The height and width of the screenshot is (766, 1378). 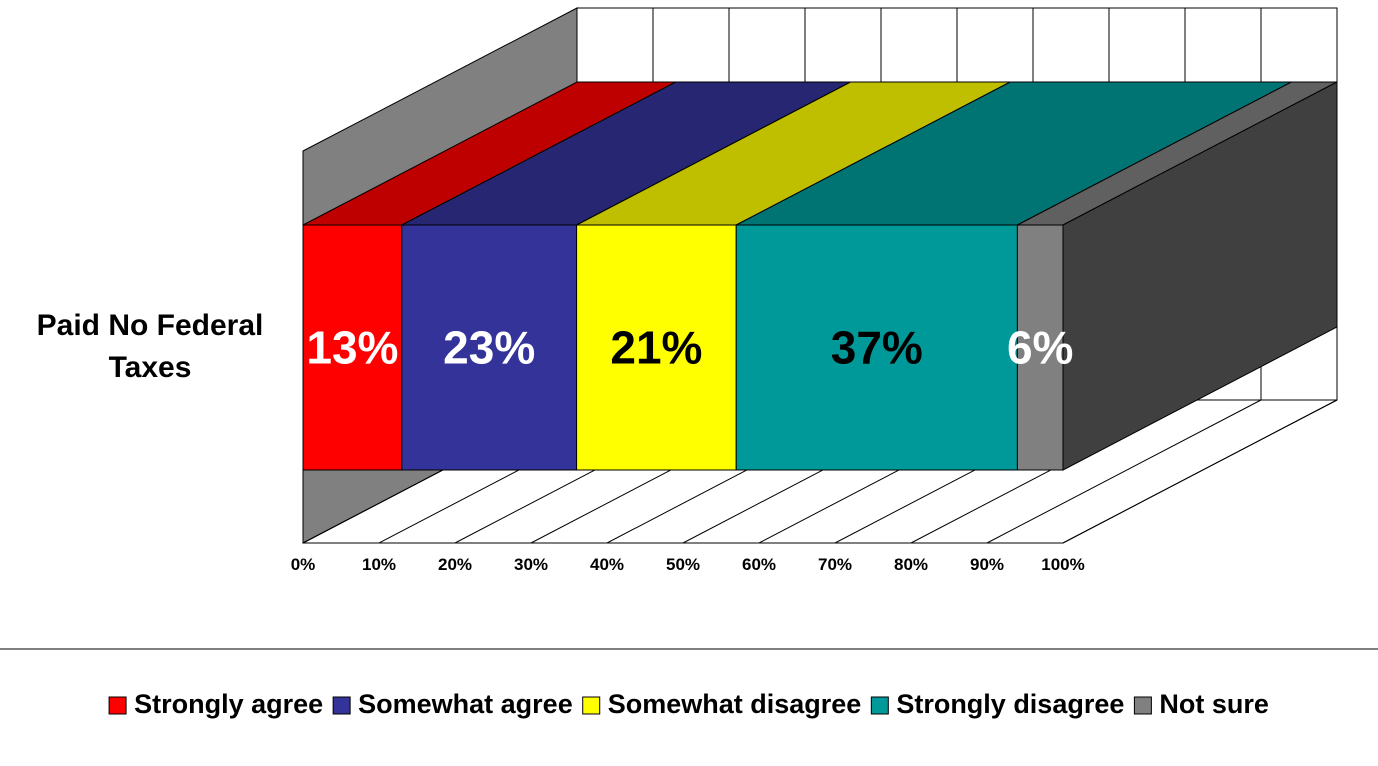 I want to click on legend-label: Not sure, so click(x=1214, y=704).